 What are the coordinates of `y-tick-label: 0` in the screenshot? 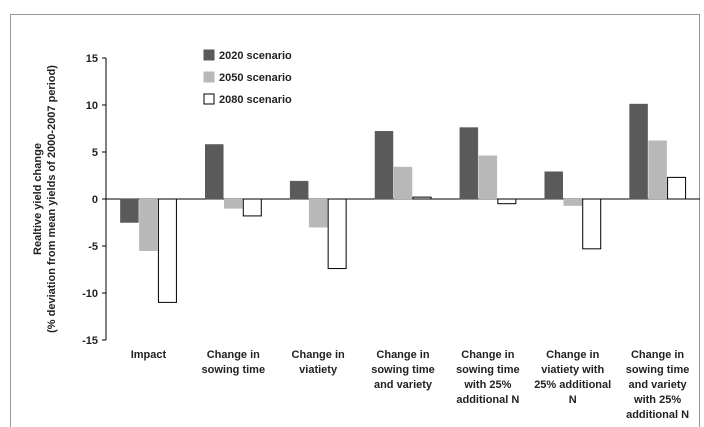 It's located at (95, 200).